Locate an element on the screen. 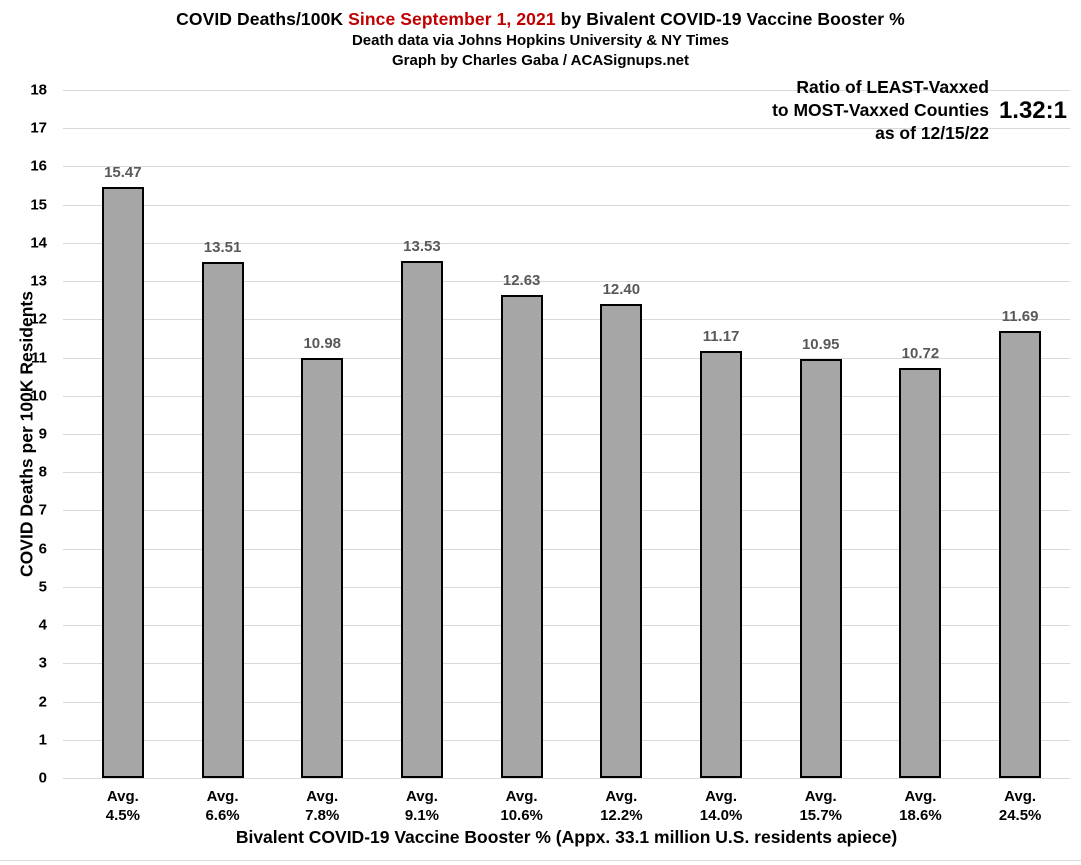 The height and width of the screenshot is (865, 1081). y-tick-label: 4 is located at coordinates (42, 625).